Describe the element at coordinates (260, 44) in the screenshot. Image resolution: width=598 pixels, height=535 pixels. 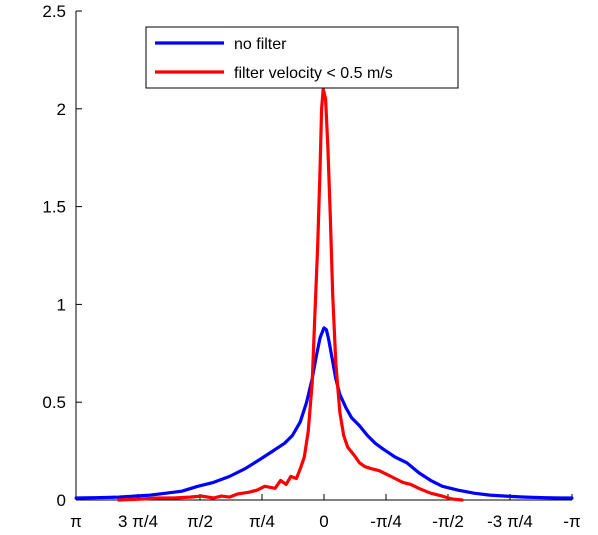
I see `legend-label-no-filter: no filter` at that location.